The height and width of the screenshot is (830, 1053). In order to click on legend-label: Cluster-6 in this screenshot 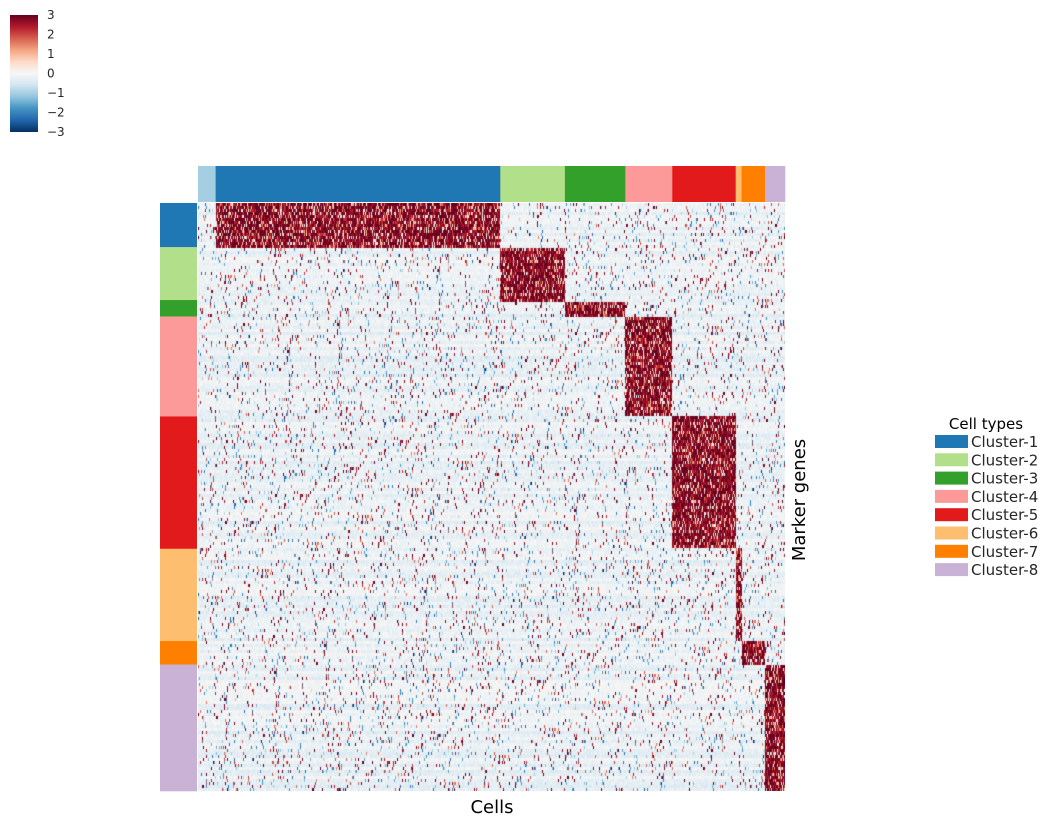, I will do `click(1004, 534)`.